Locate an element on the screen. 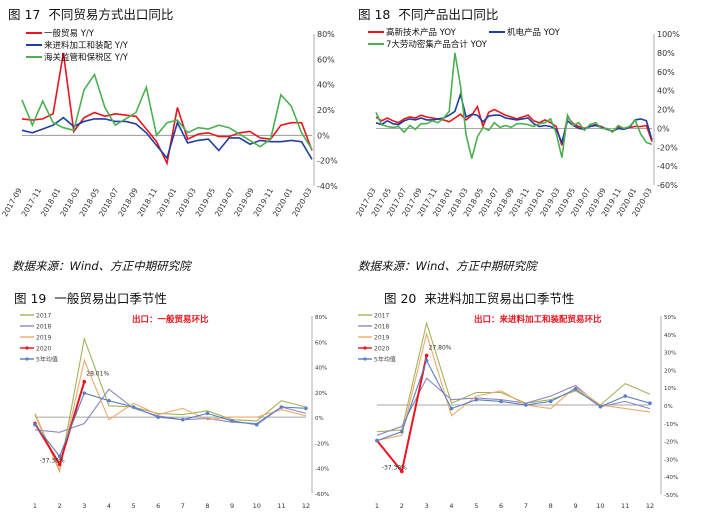  fig19-xtick-label: 12 is located at coordinates (306, 506).